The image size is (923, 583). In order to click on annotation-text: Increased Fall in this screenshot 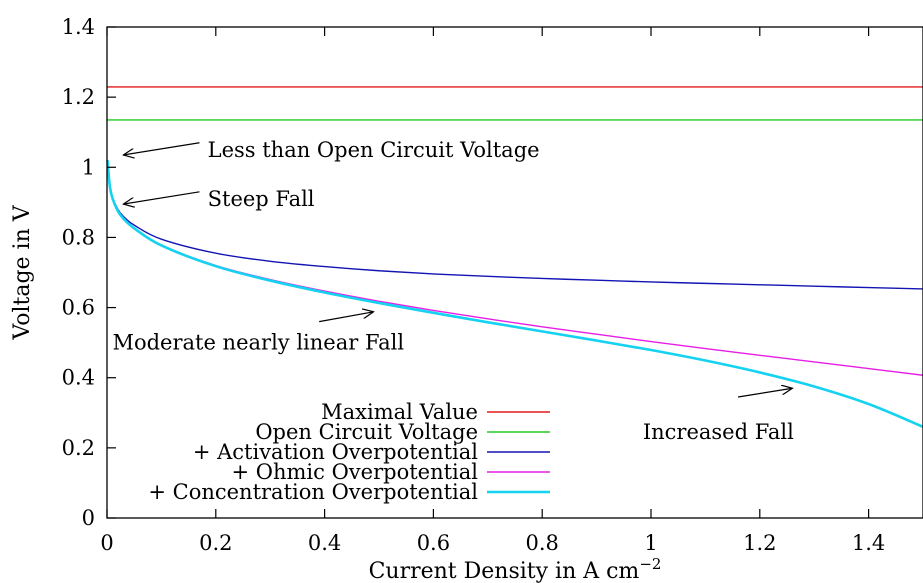, I will do `click(718, 432)`.